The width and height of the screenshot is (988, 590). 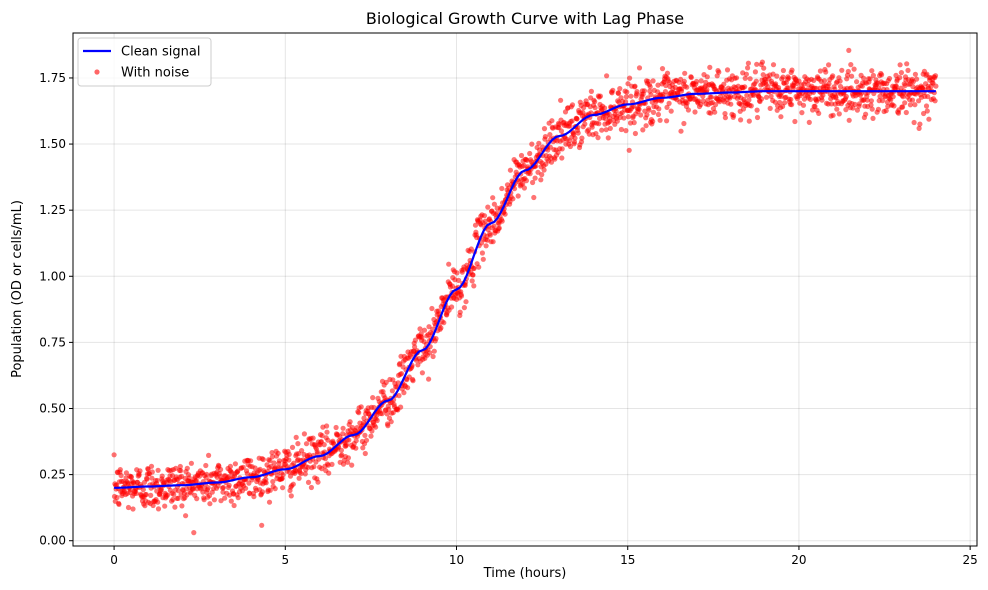 What do you see at coordinates (798, 560) in the screenshot?
I see `x-tick-label: 20` at bounding box center [798, 560].